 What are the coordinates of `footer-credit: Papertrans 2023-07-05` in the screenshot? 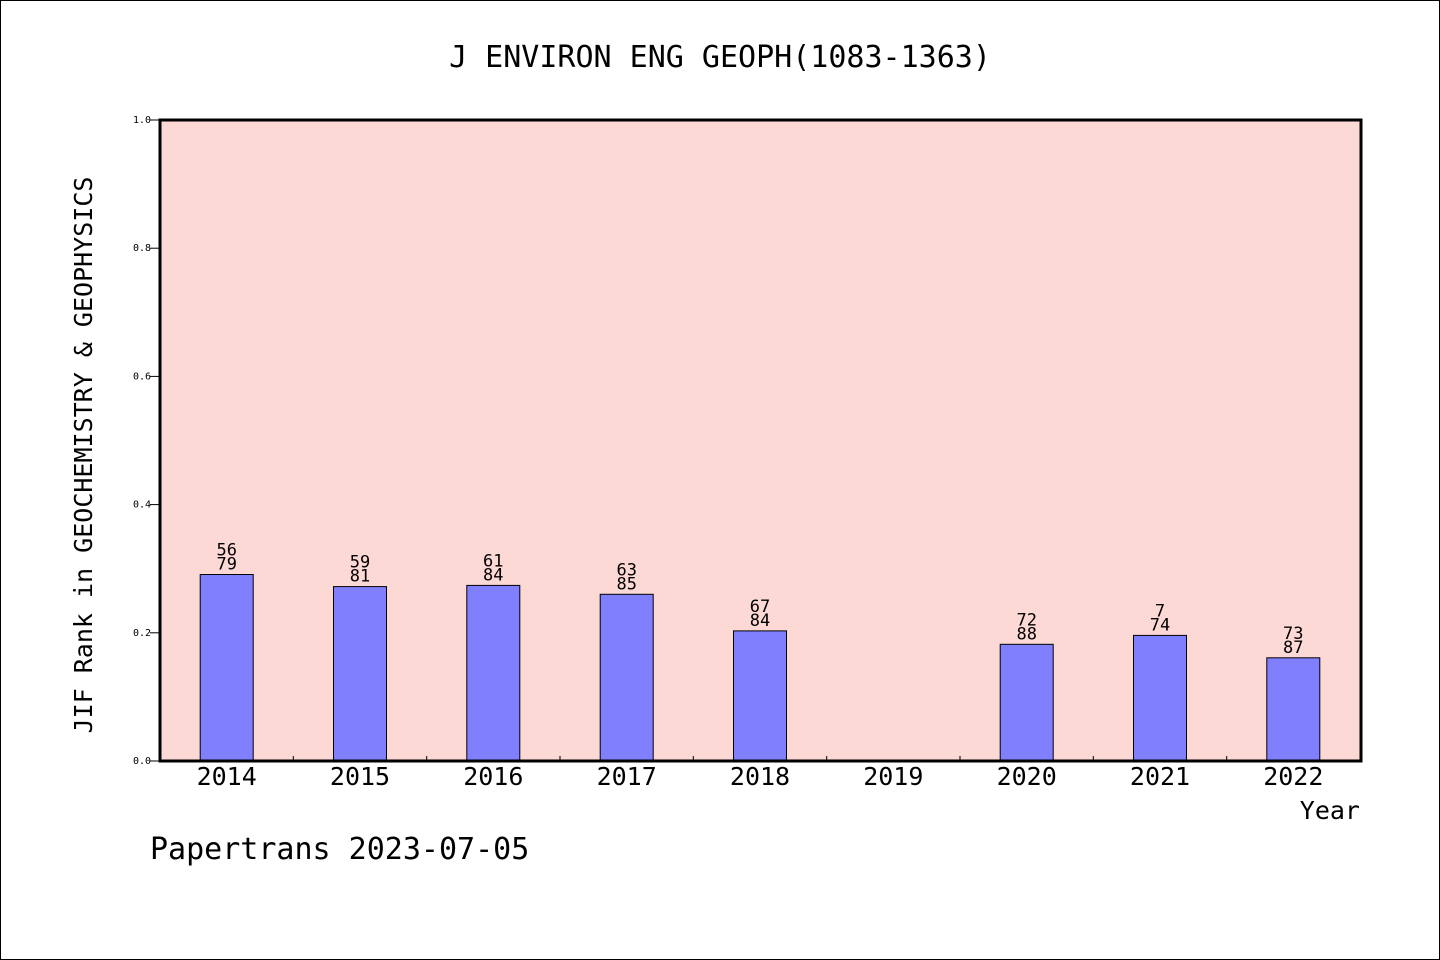 It's located at (340, 849).